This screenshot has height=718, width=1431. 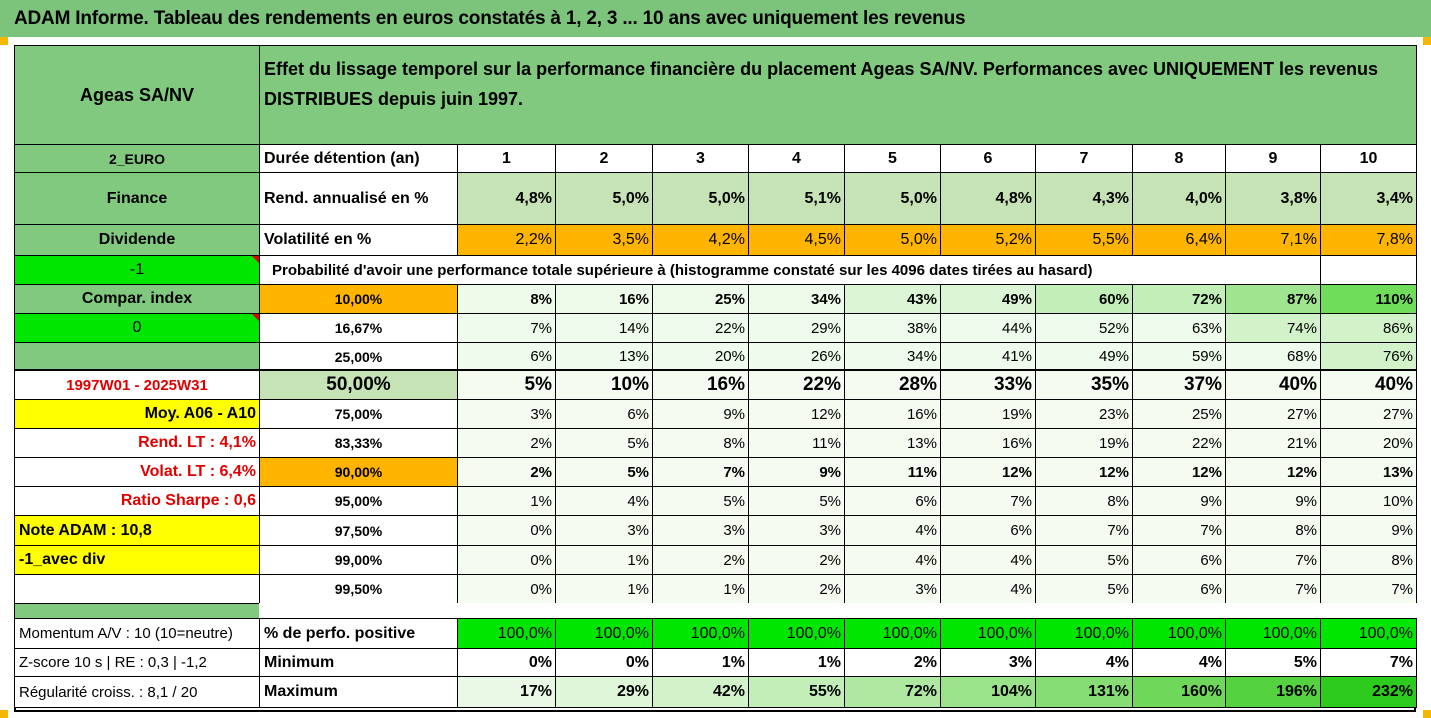 What do you see at coordinates (137, 662) in the screenshot?
I see `zscore-label: Z-score 10 s | RE : 0,3 | -1,2` at bounding box center [137, 662].